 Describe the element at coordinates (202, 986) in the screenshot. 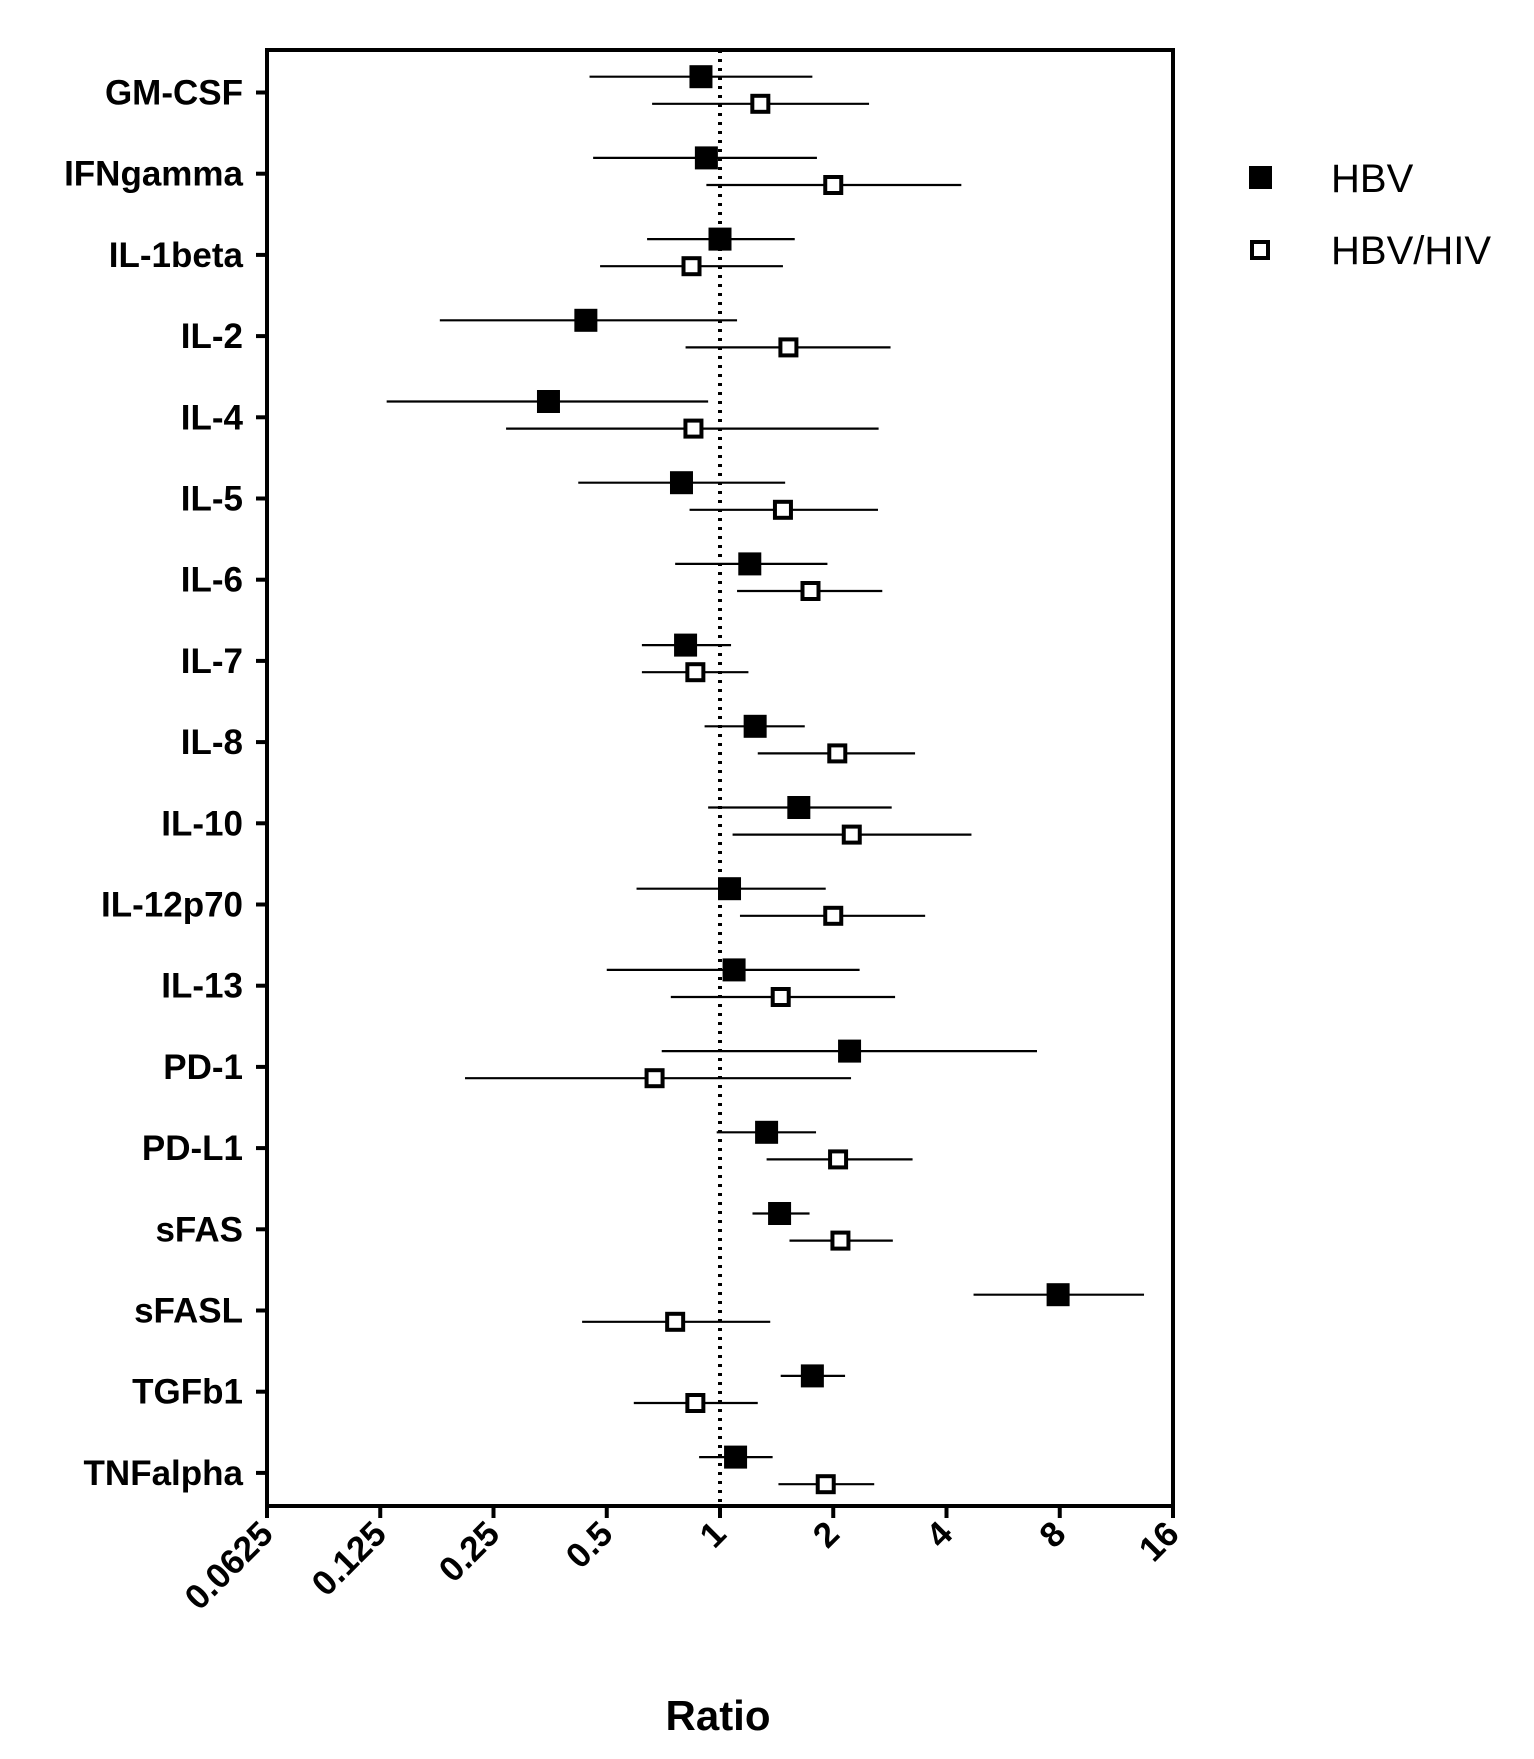

I see `y-tick-label: IL-13` at that location.